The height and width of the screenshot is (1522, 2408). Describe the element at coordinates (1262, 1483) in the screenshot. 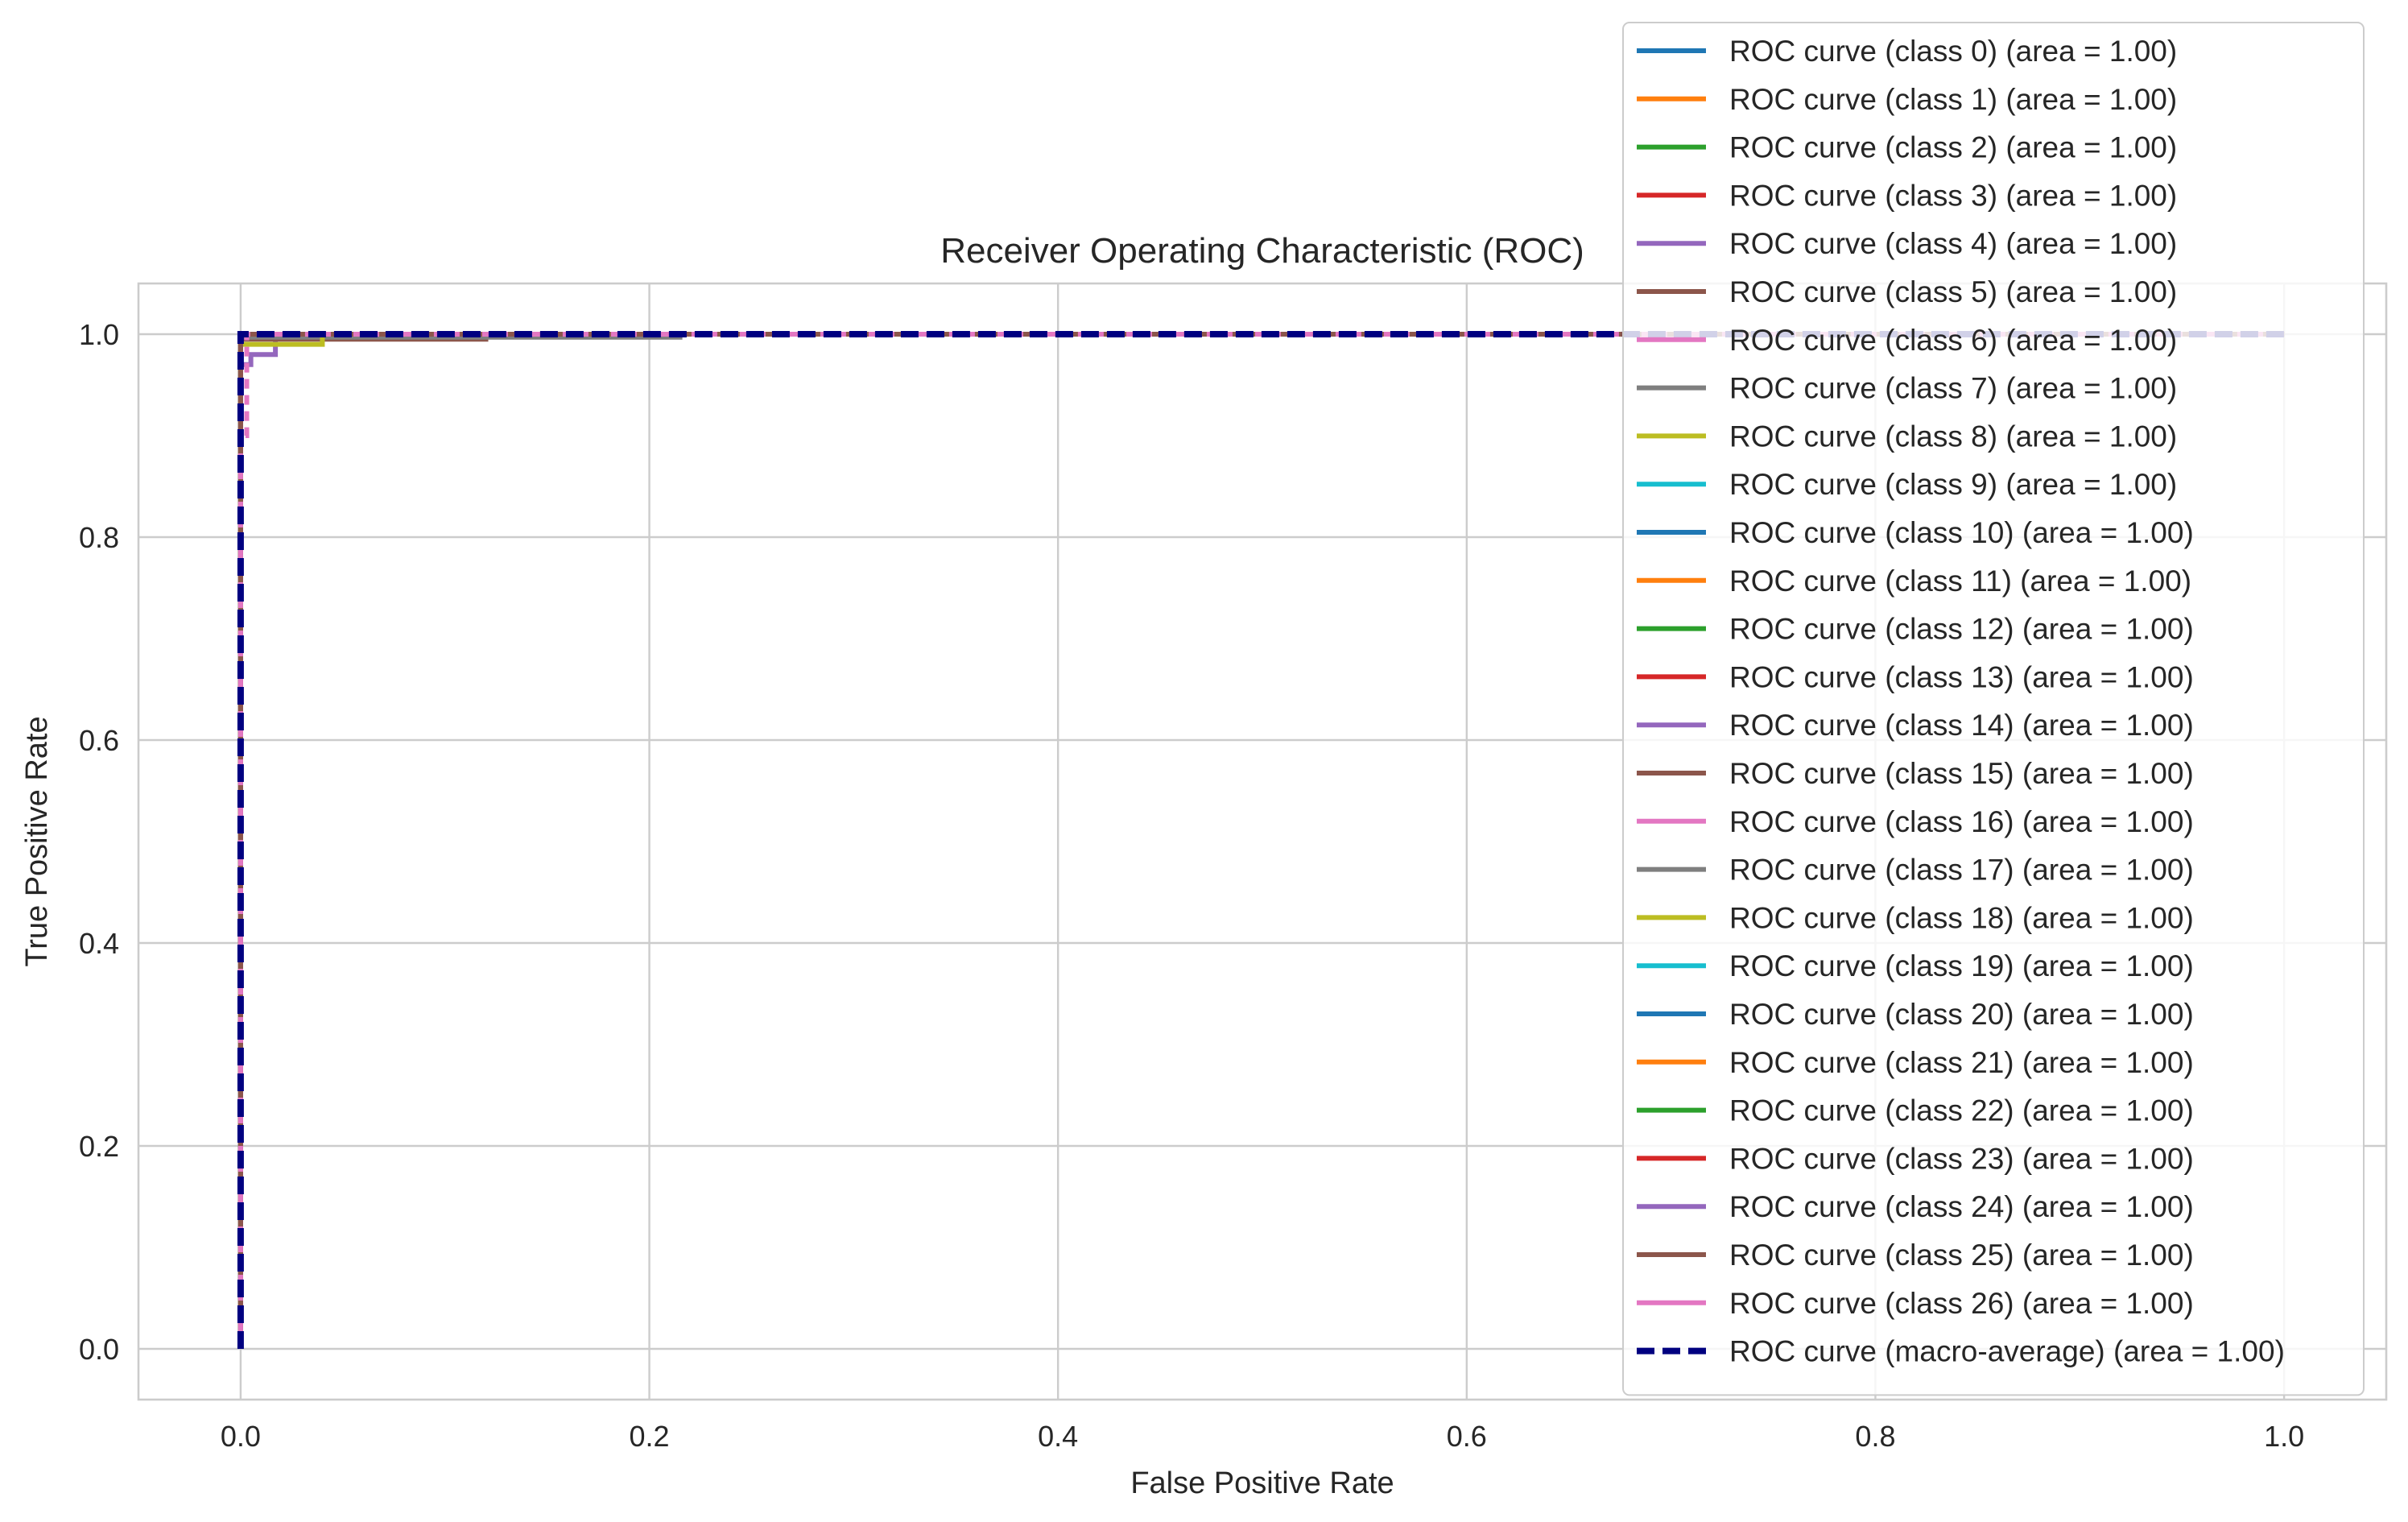

I see `x-axis-label: False Positive Rate` at that location.